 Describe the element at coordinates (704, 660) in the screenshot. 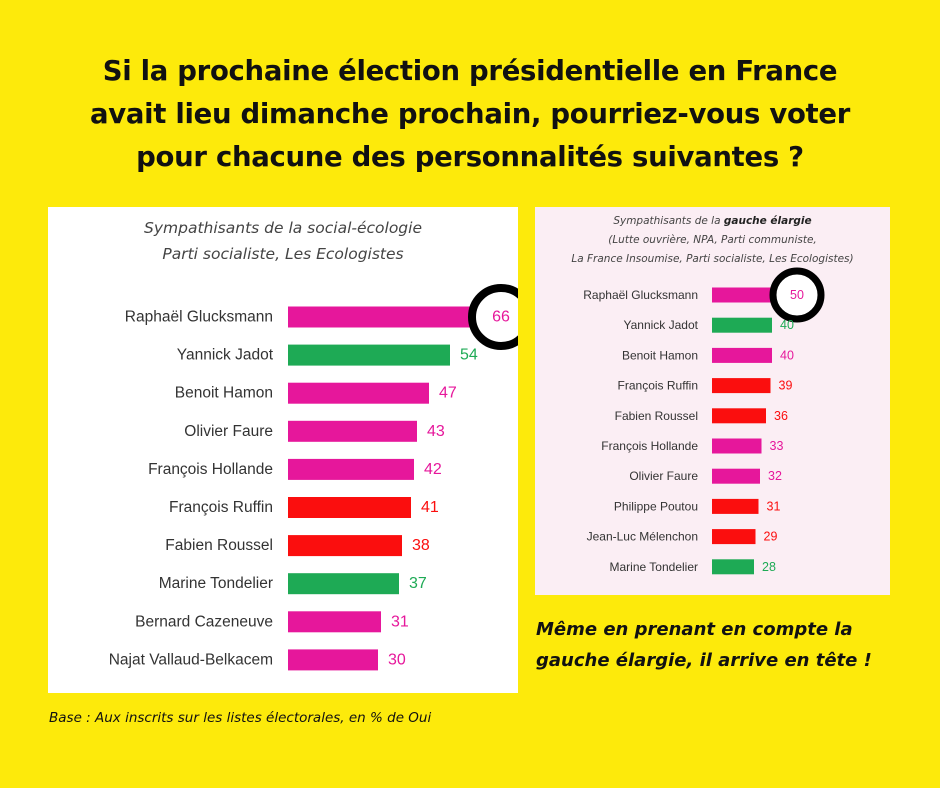

I see `callout-line: gauche élargie, il arrive en tête !` at that location.